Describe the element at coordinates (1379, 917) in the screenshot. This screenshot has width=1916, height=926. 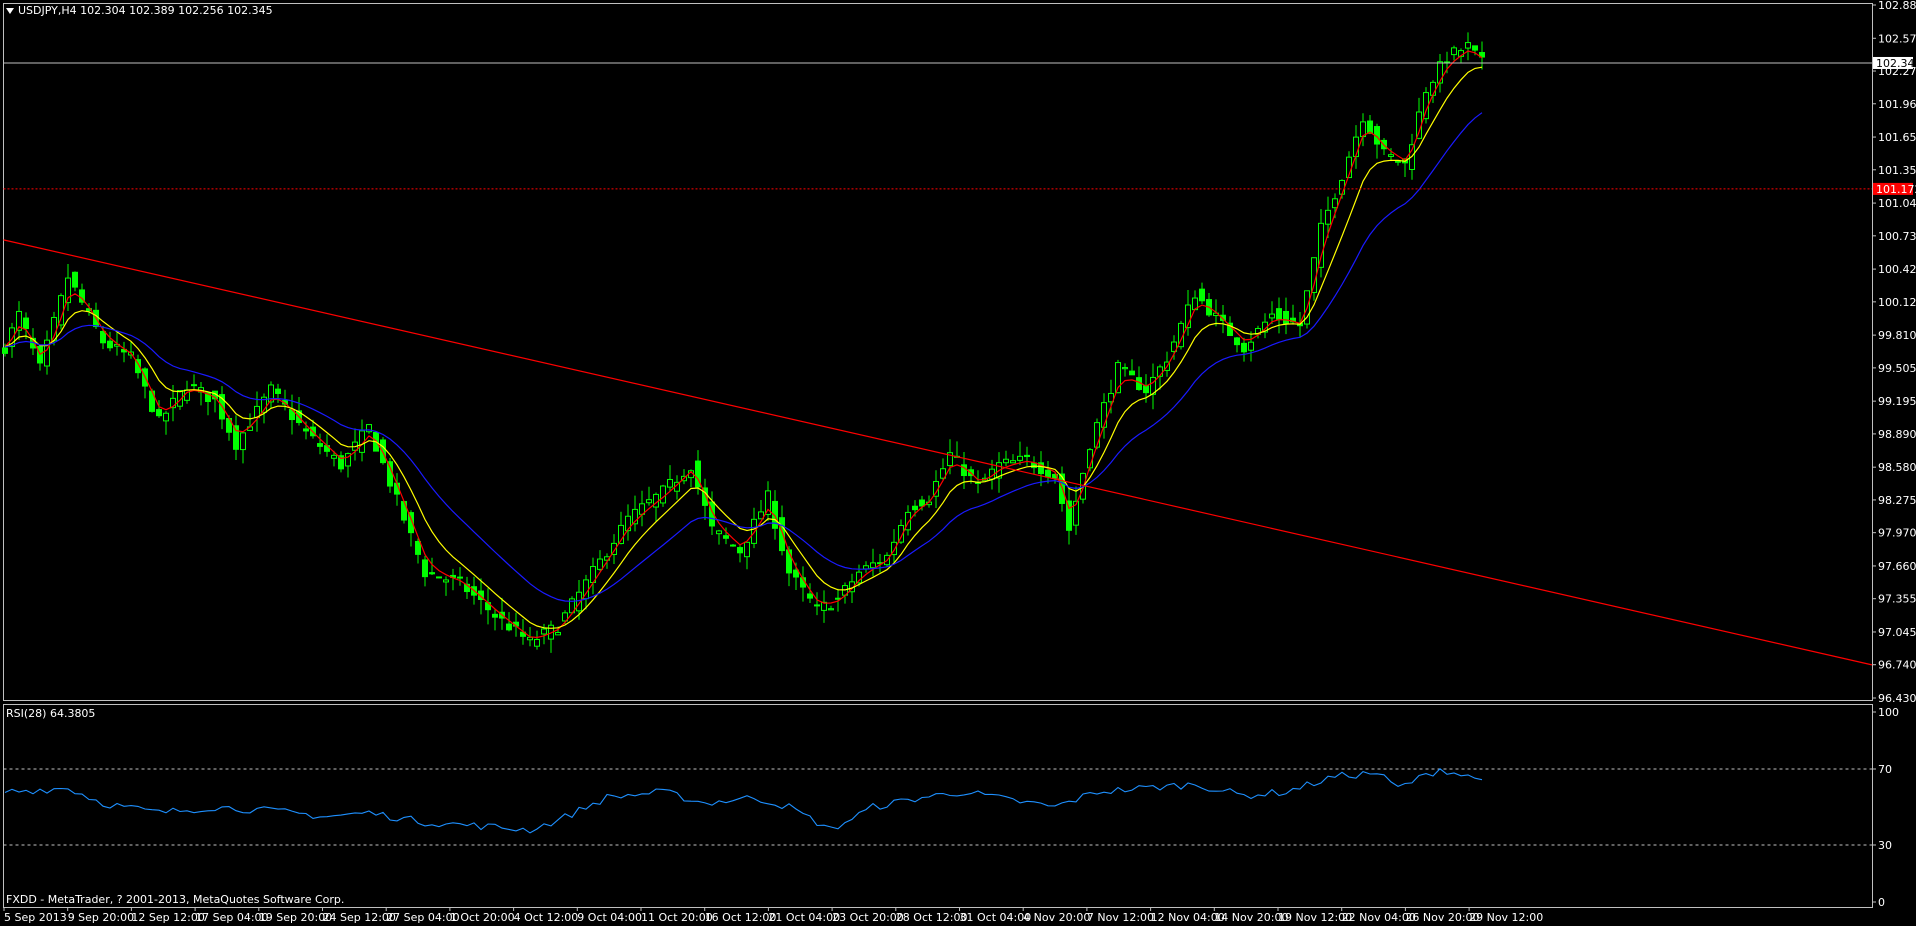
I see `time-tick-label: 22 Nov 04:00` at that location.